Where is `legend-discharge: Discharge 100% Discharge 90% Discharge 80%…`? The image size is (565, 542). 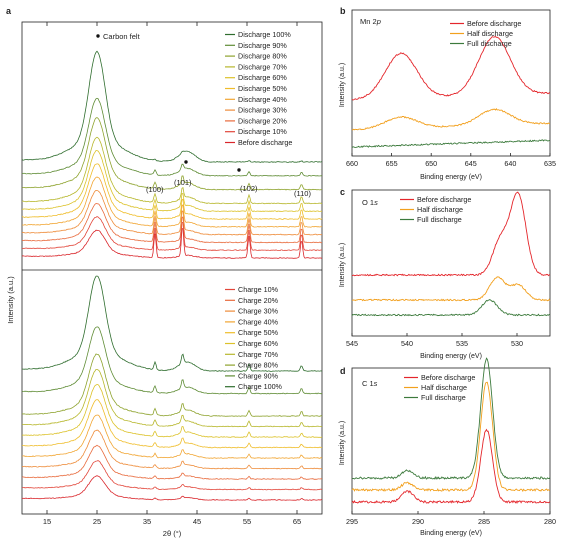 legend-discharge: Discharge 100% Discharge 90% Discharge 80%… is located at coordinates (258, 88).